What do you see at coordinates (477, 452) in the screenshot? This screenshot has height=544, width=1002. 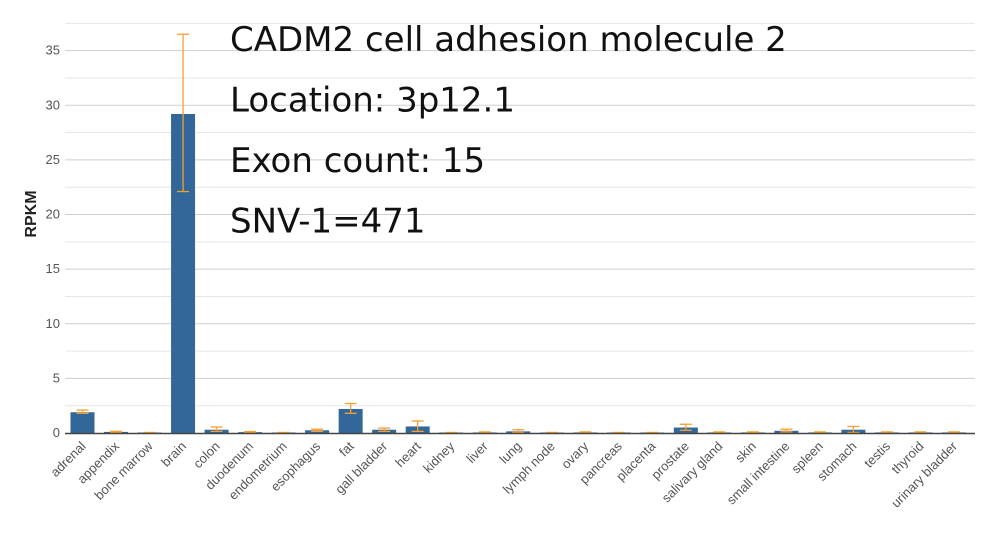 I see `x-tick-label: liver` at bounding box center [477, 452].